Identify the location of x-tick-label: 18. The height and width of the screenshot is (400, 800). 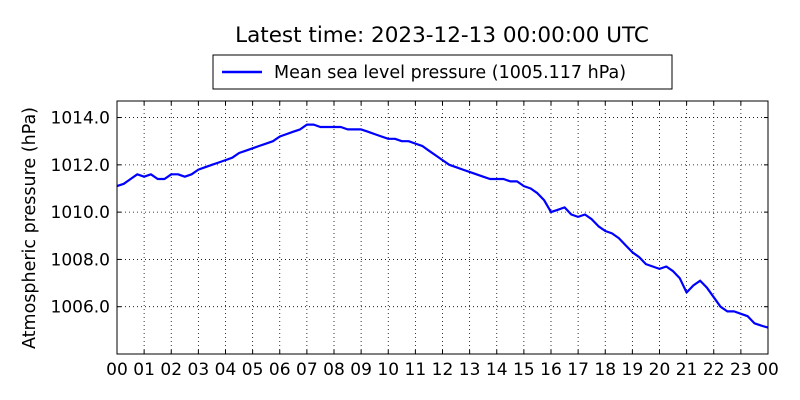
(605, 370).